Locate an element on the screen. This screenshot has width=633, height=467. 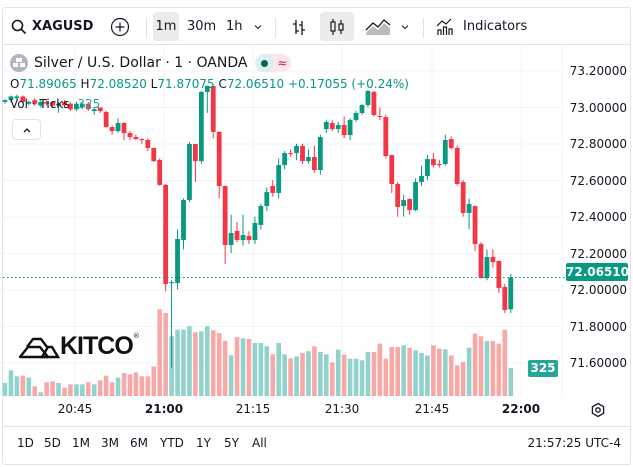
market-status: ≈ is located at coordinates (273, 63).